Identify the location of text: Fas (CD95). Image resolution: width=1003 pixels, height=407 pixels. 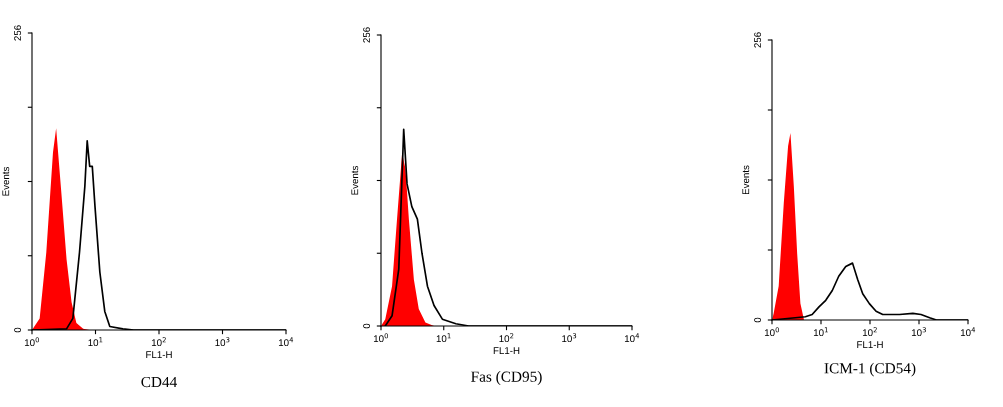
(506, 378).